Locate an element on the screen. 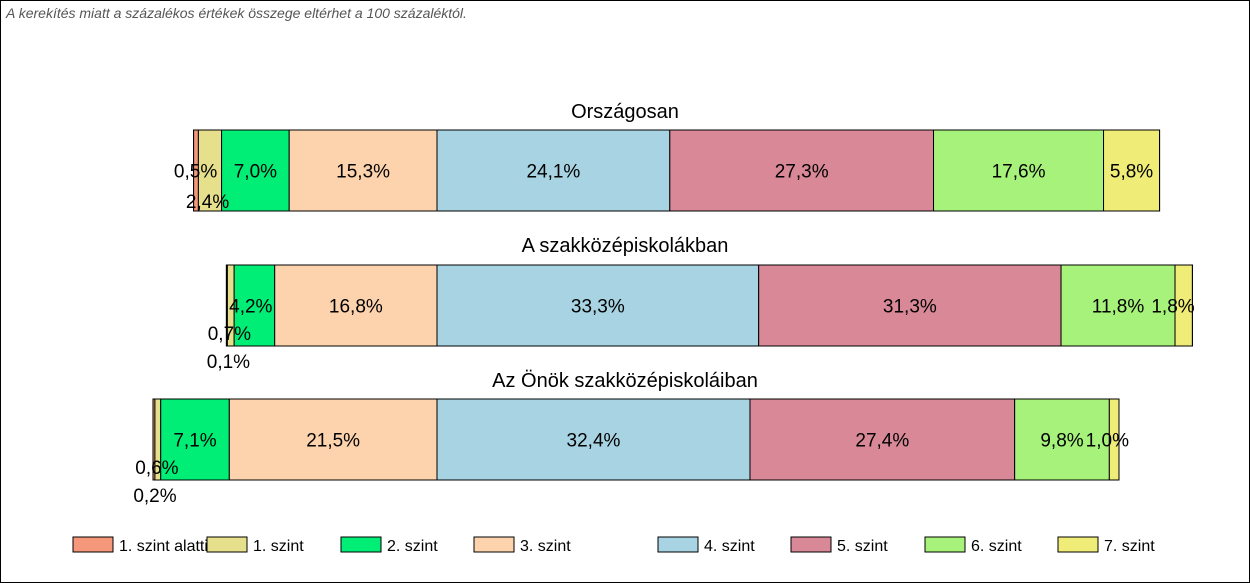 Image resolution: width=1250 pixels, height=583 pixels. data-label: 17,6% is located at coordinates (1019, 172).